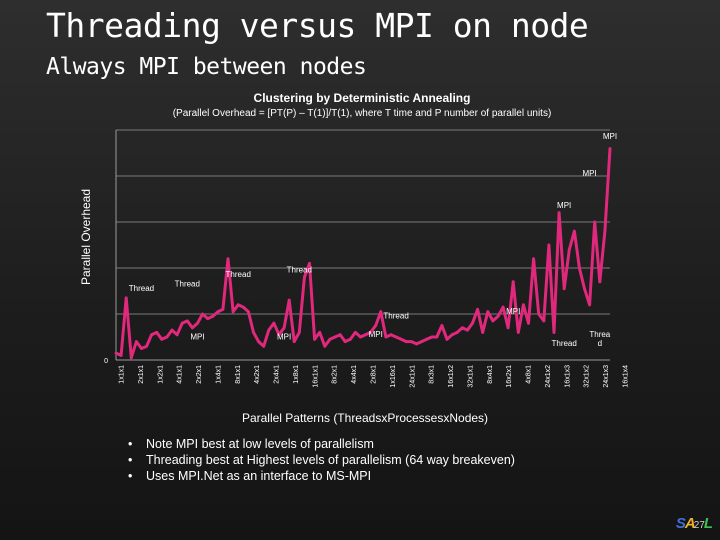 The image size is (720, 540). Describe the element at coordinates (257, 374) in the screenshot. I see `x-tick-label: 4x2x1` at that location.